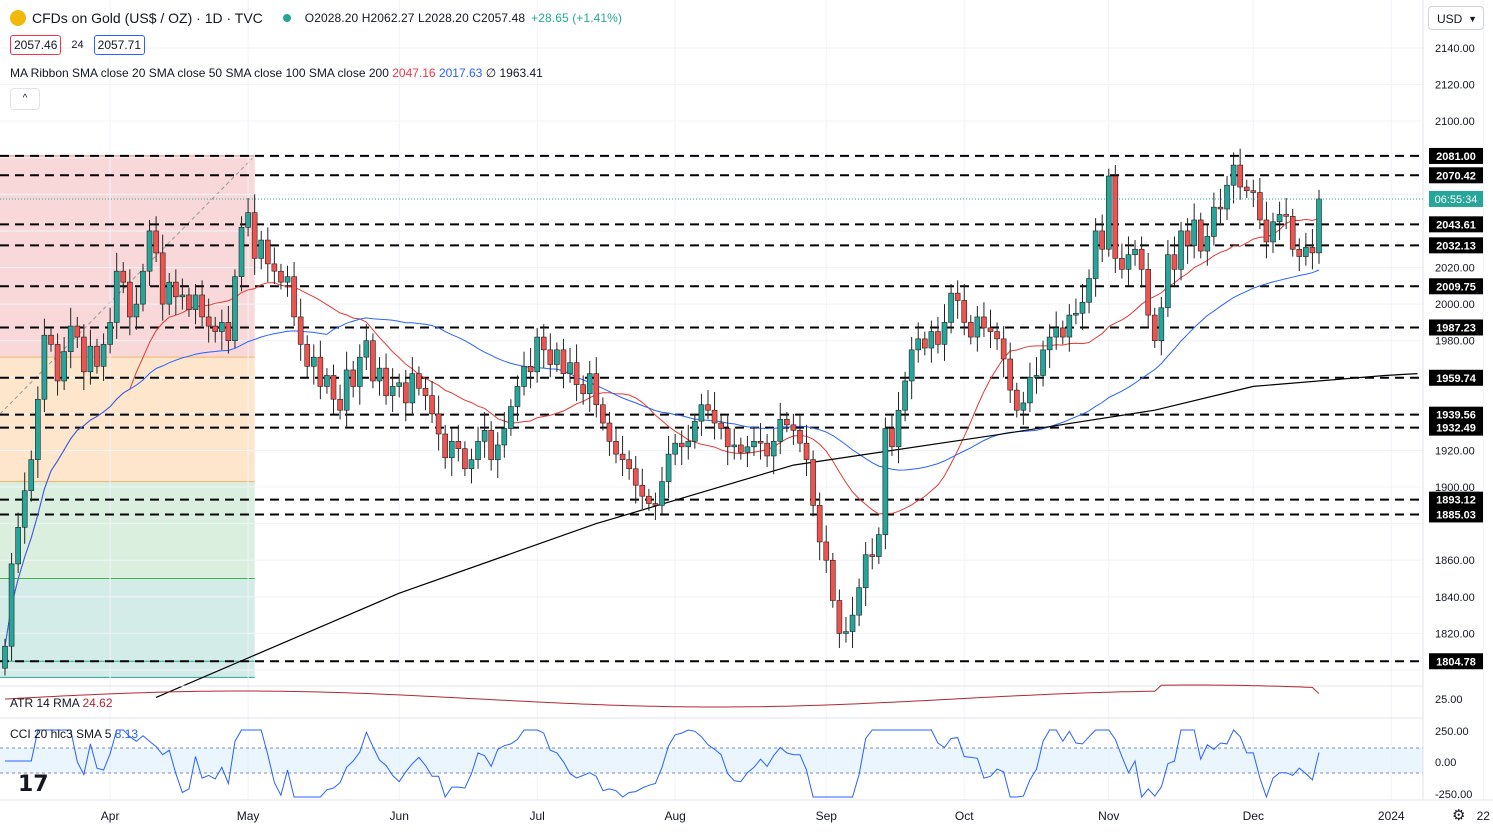  I want to click on indicator-panes: 25.00 250.00 0.00 -250.00, so click(736, 742).